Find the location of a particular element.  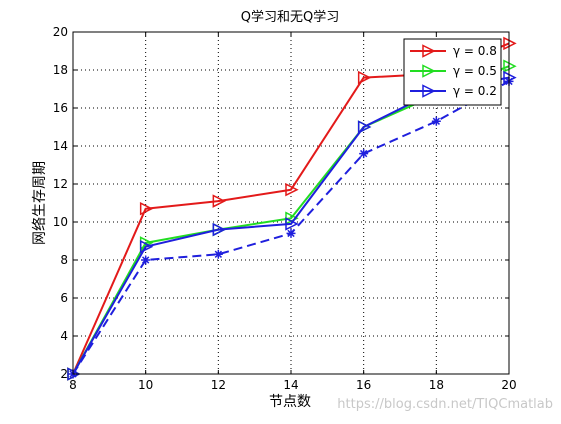

y-tick-label: 16 is located at coordinates (60, 108).